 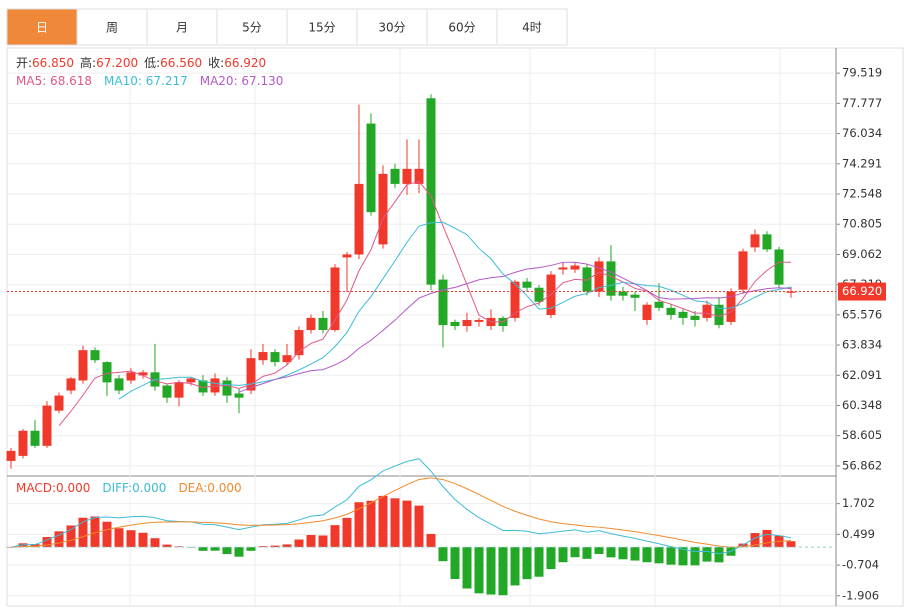 What do you see at coordinates (53, 63) in the screenshot?
I see `info-value: 66.850` at bounding box center [53, 63].